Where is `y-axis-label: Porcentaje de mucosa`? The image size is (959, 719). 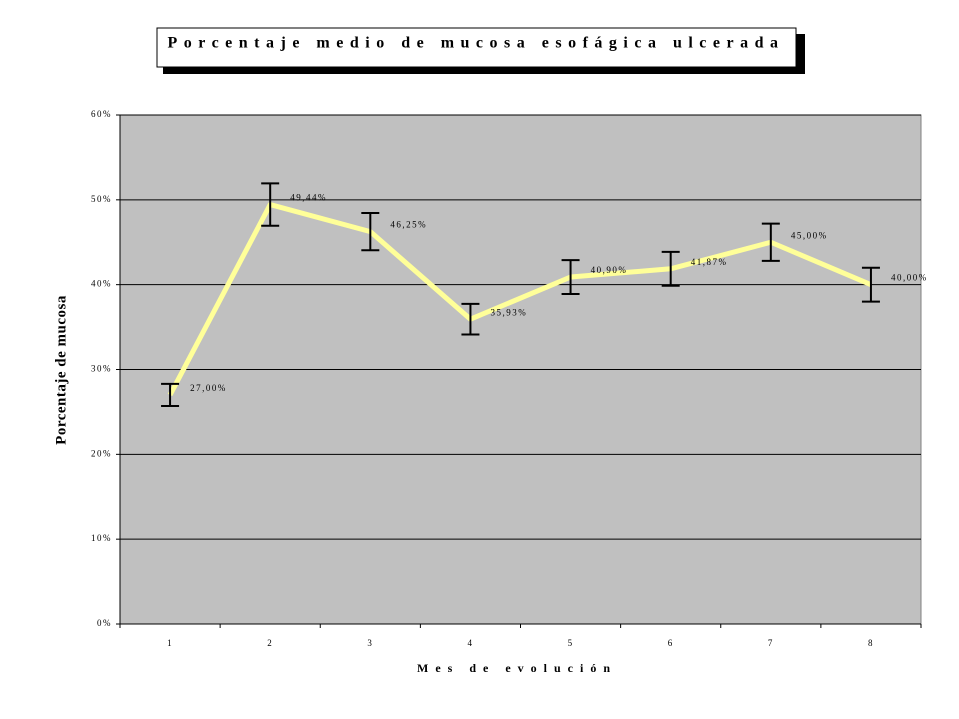 y-axis-label: Porcentaje de mucosa is located at coordinates (61, 370).